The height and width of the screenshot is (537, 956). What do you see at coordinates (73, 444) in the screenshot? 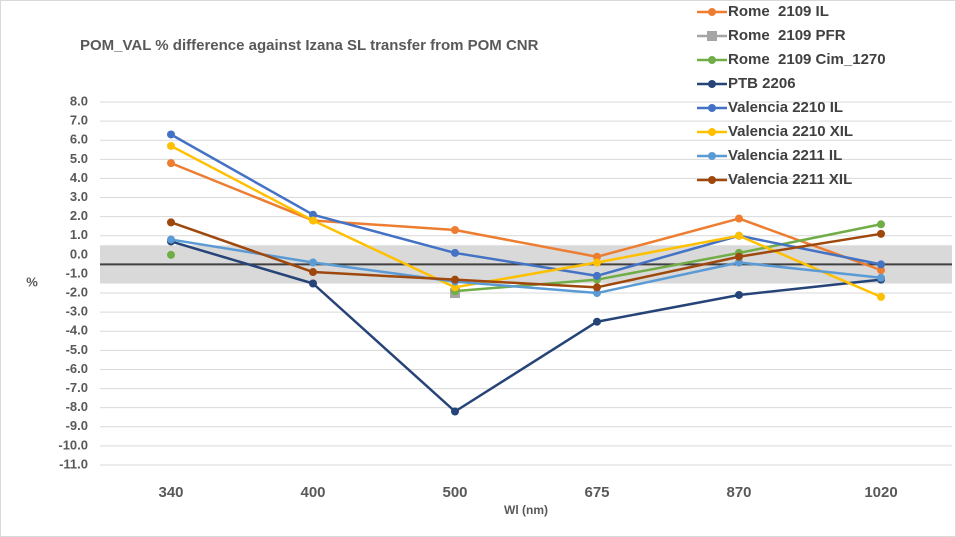
I see `y-tick-label: -10.0` at bounding box center [73, 444].